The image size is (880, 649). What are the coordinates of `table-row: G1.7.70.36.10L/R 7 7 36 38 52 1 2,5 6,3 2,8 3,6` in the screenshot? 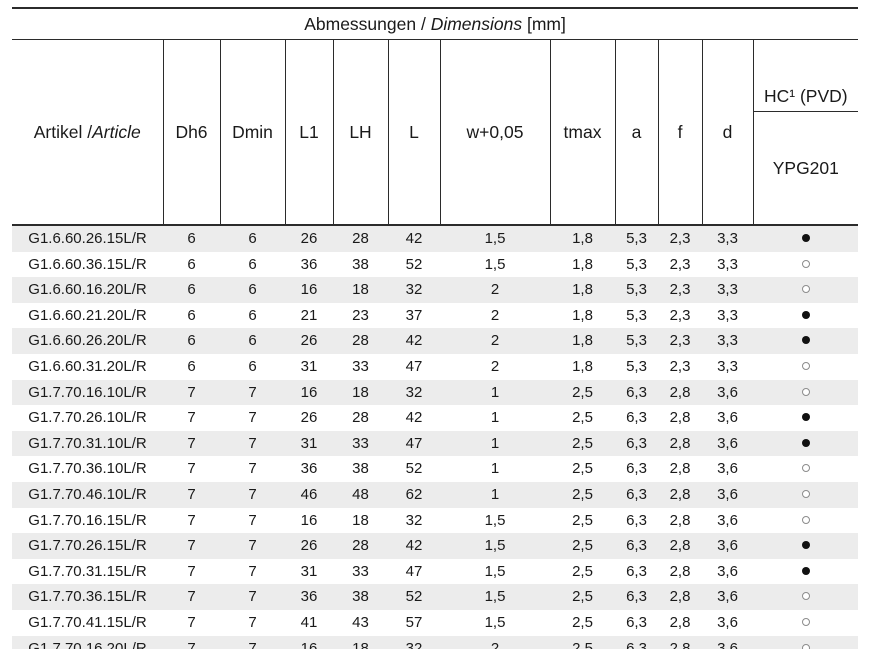 It's located at (435, 469).